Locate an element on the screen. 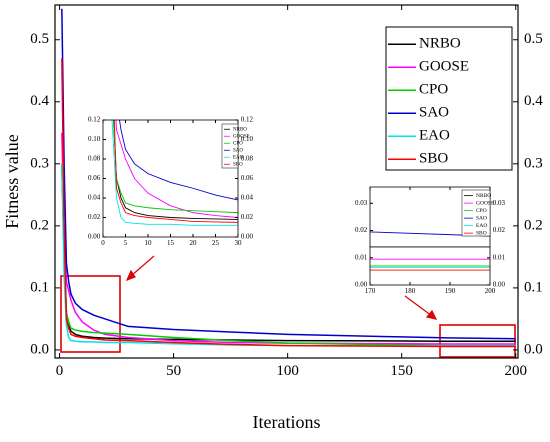 The height and width of the screenshot is (442, 550). x-tick-label: 150 is located at coordinates (401, 371).